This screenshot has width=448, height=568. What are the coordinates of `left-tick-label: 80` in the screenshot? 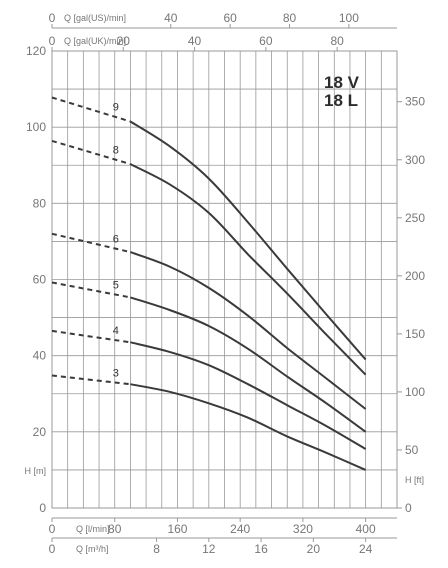 It's located at (40, 203).